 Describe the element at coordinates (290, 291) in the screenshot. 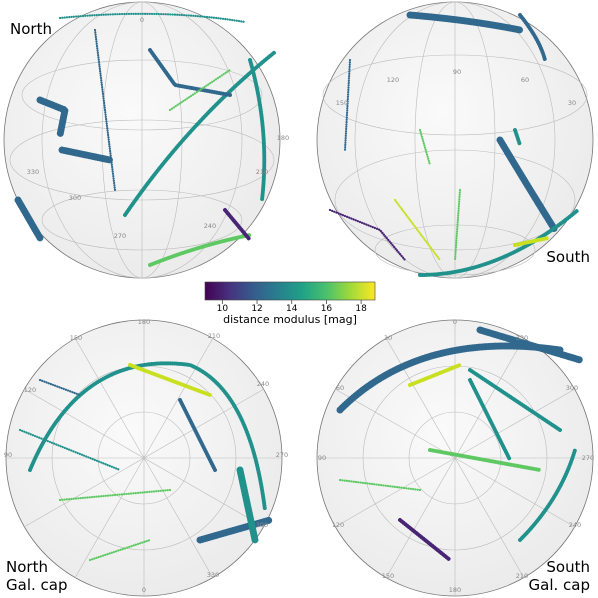

I see `colorbar-gradient` at that location.